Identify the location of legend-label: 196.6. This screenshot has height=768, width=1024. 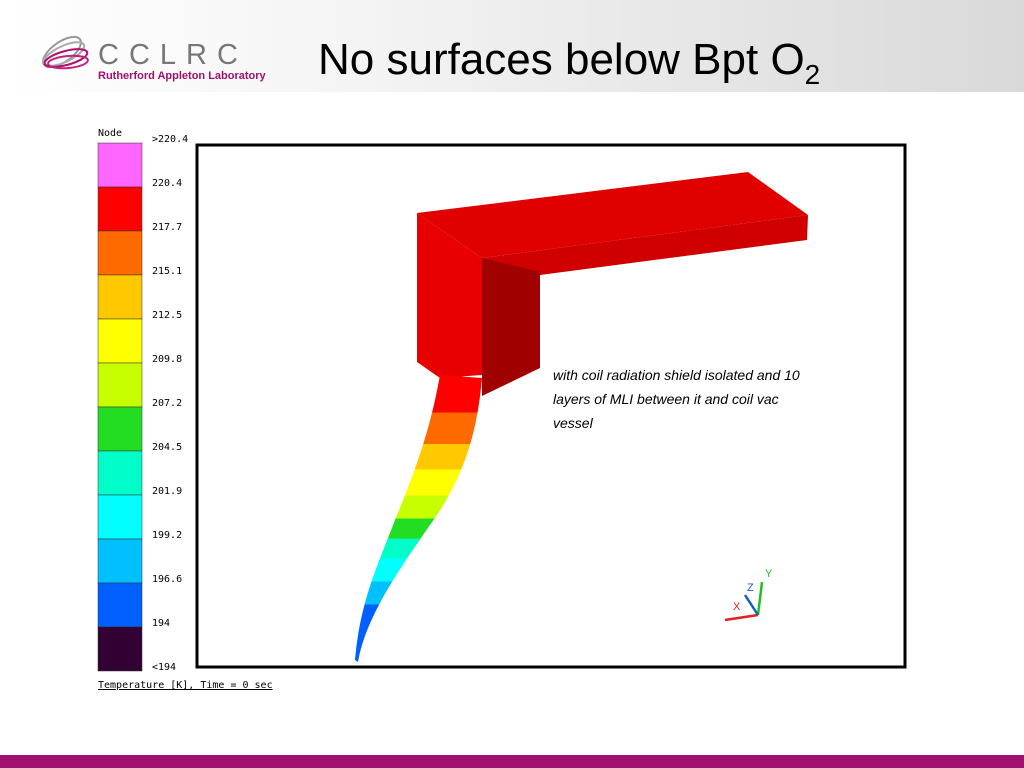
(167, 579).